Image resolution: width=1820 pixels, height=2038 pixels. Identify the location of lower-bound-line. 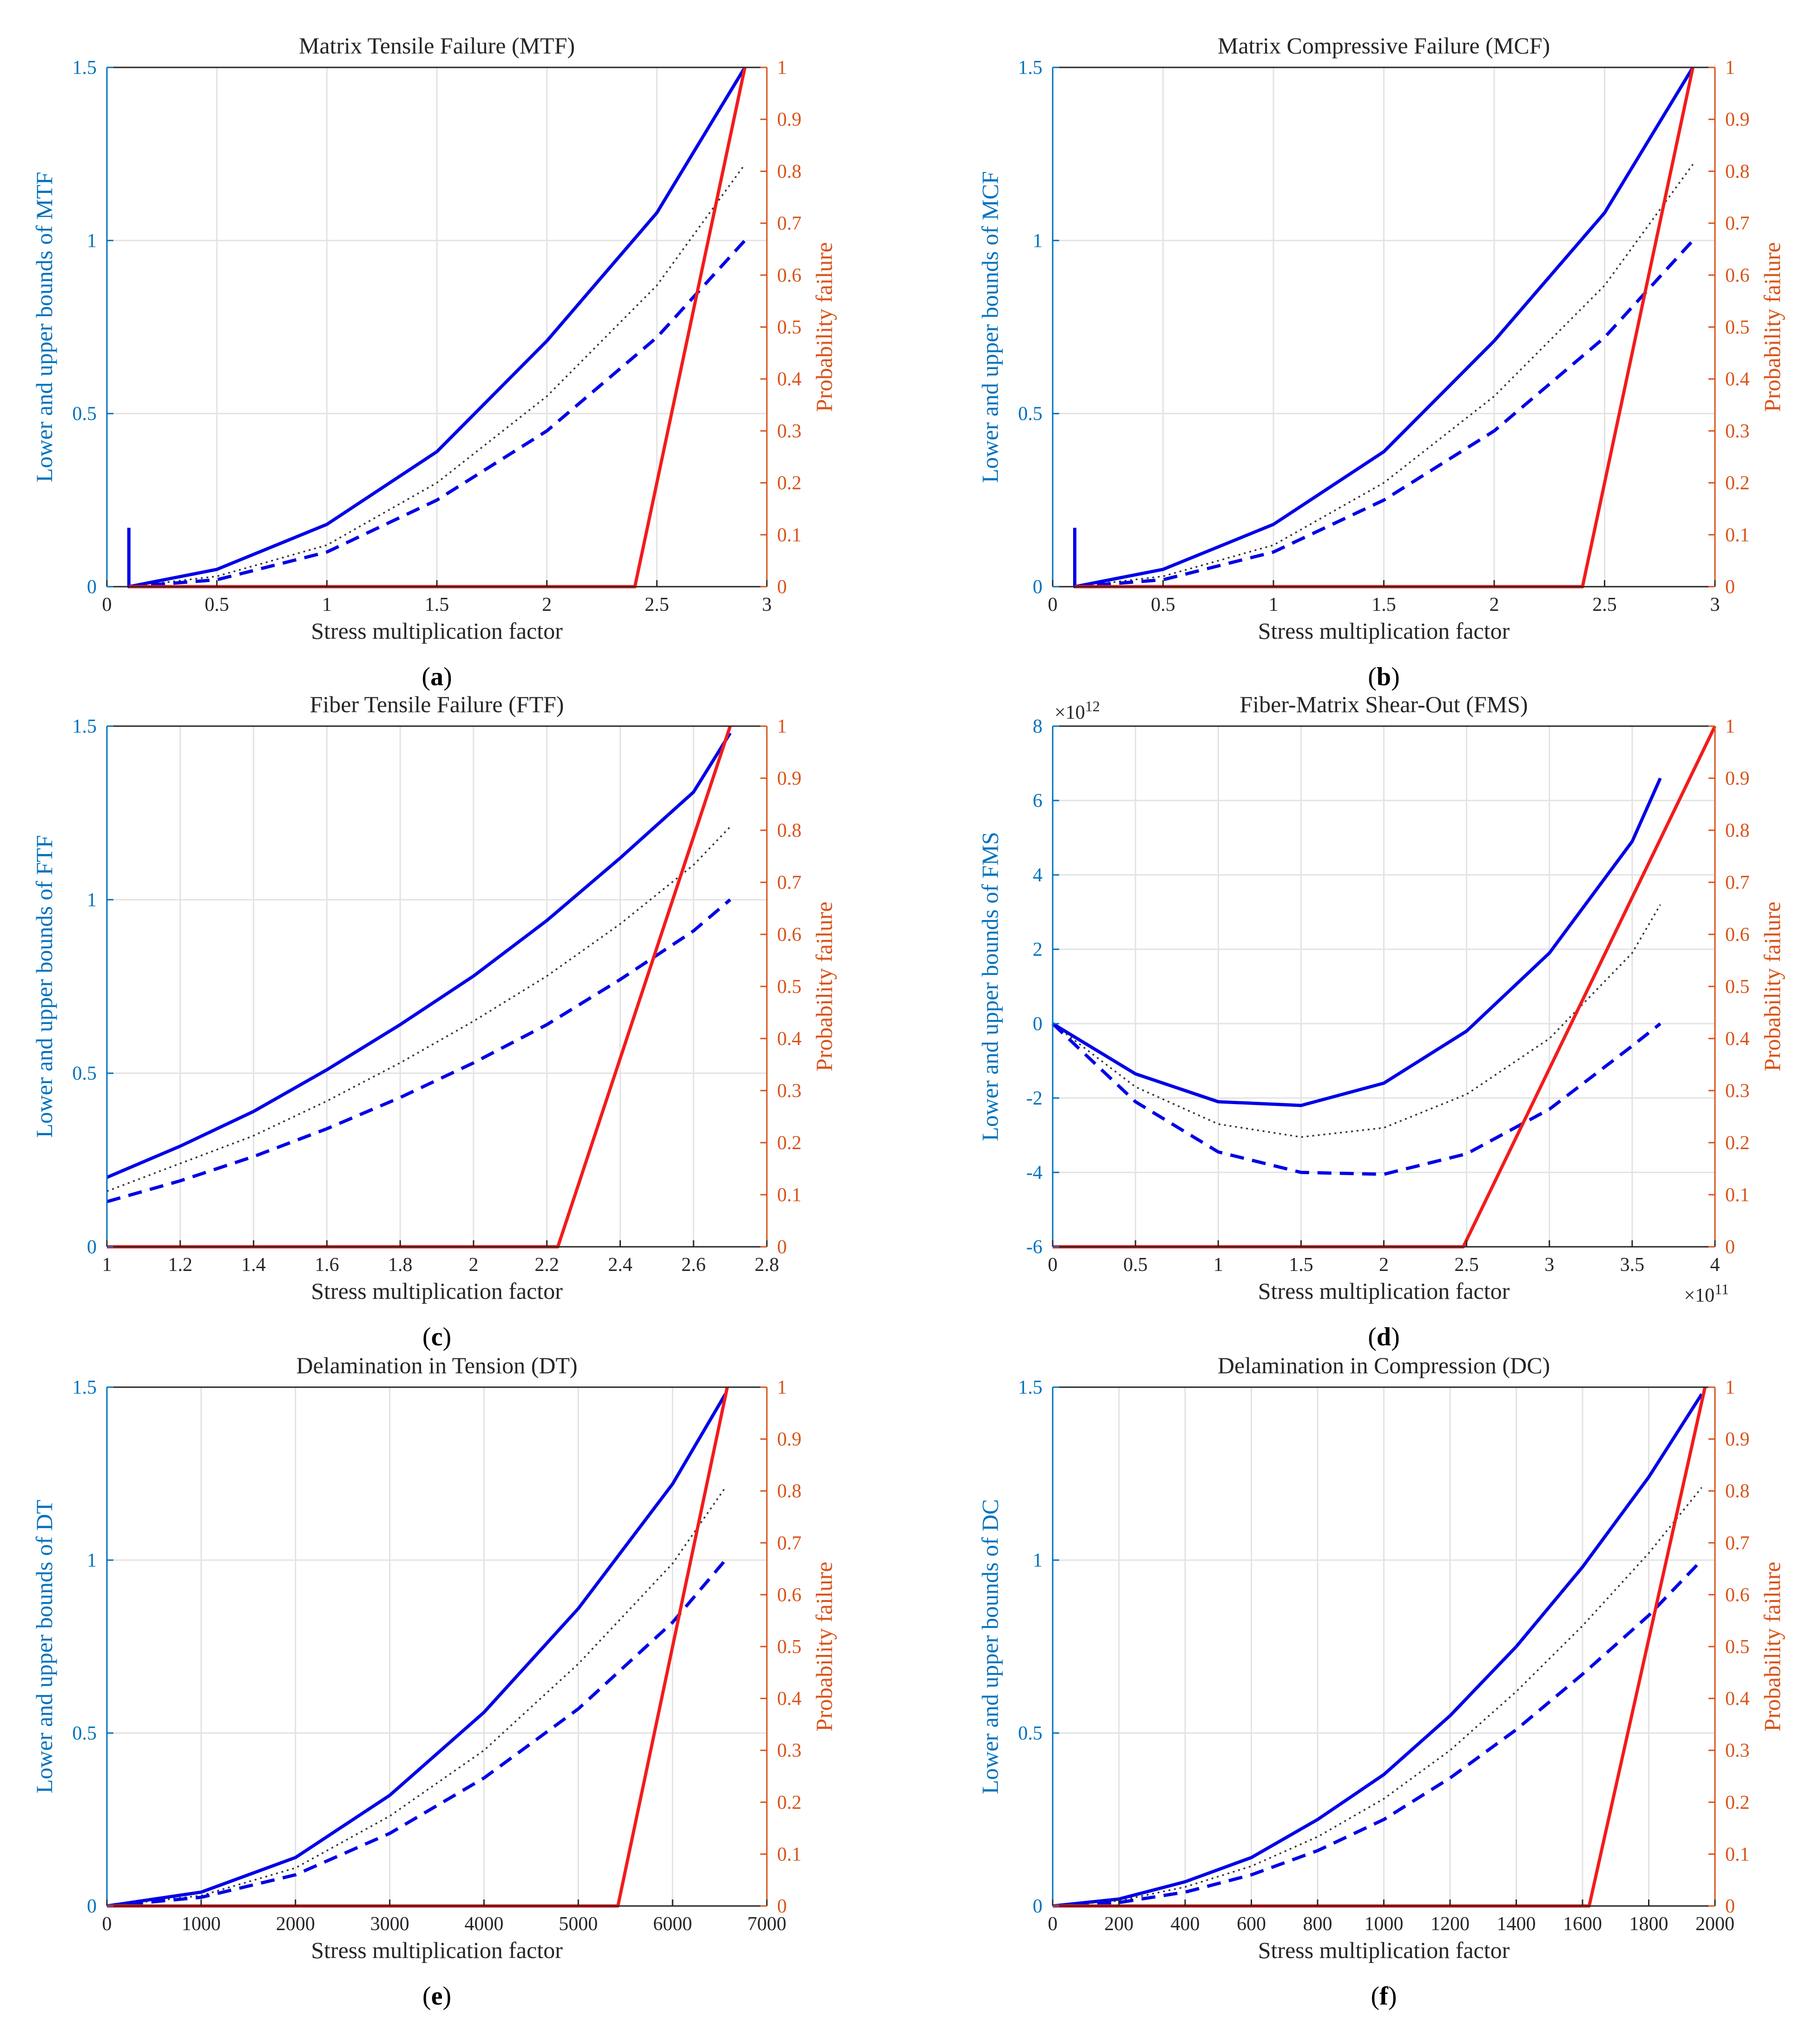
(437, 414).